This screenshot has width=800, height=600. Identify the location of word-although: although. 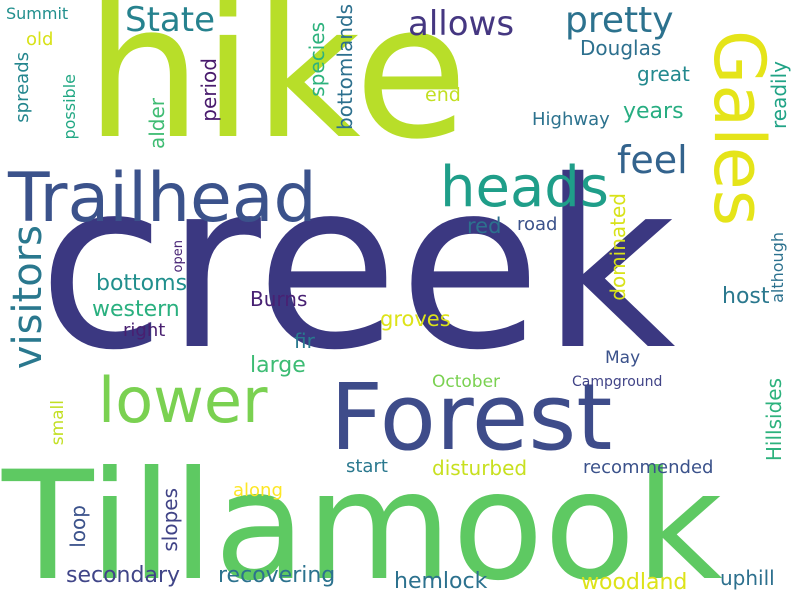
(777, 267).